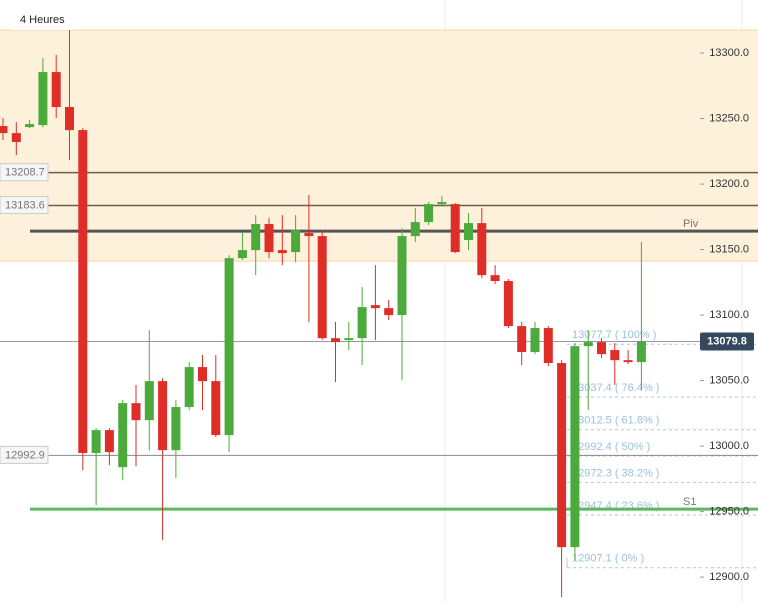 This screenshot has width=758, height=602. What do you see at coordinates (729, 315) in the screenshot?
I see `y-tick-label: 13100.0` at bounding box center [729, 315].